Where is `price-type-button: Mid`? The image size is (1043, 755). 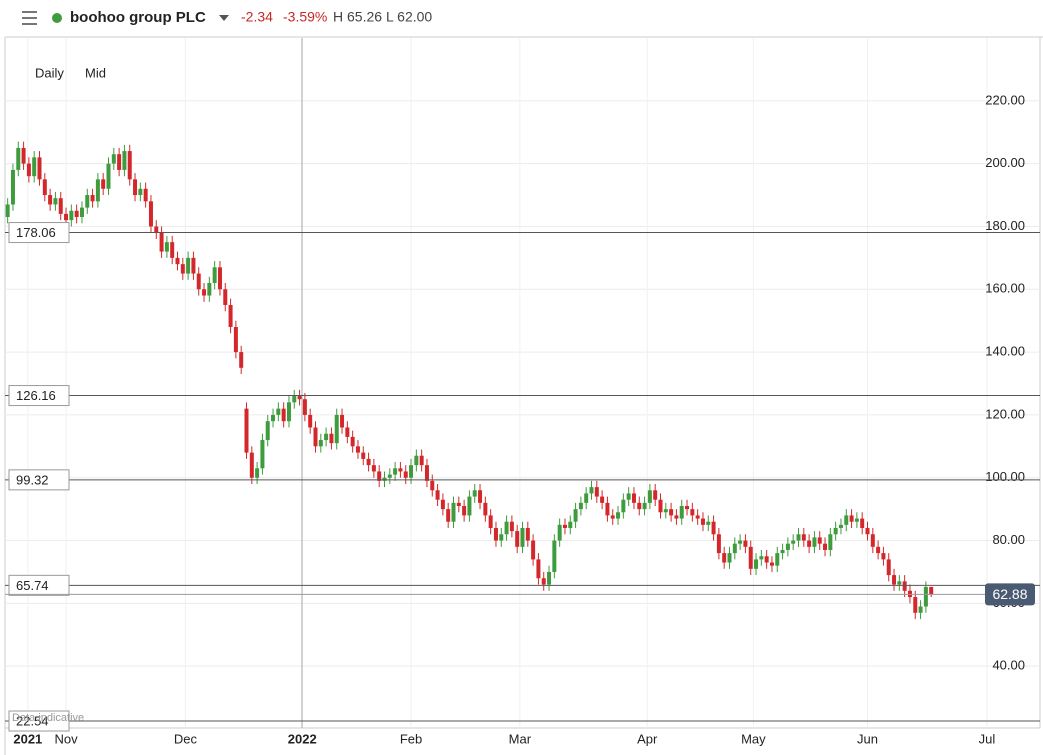 price-type-button: Mid is located at coordinates (95, 72).